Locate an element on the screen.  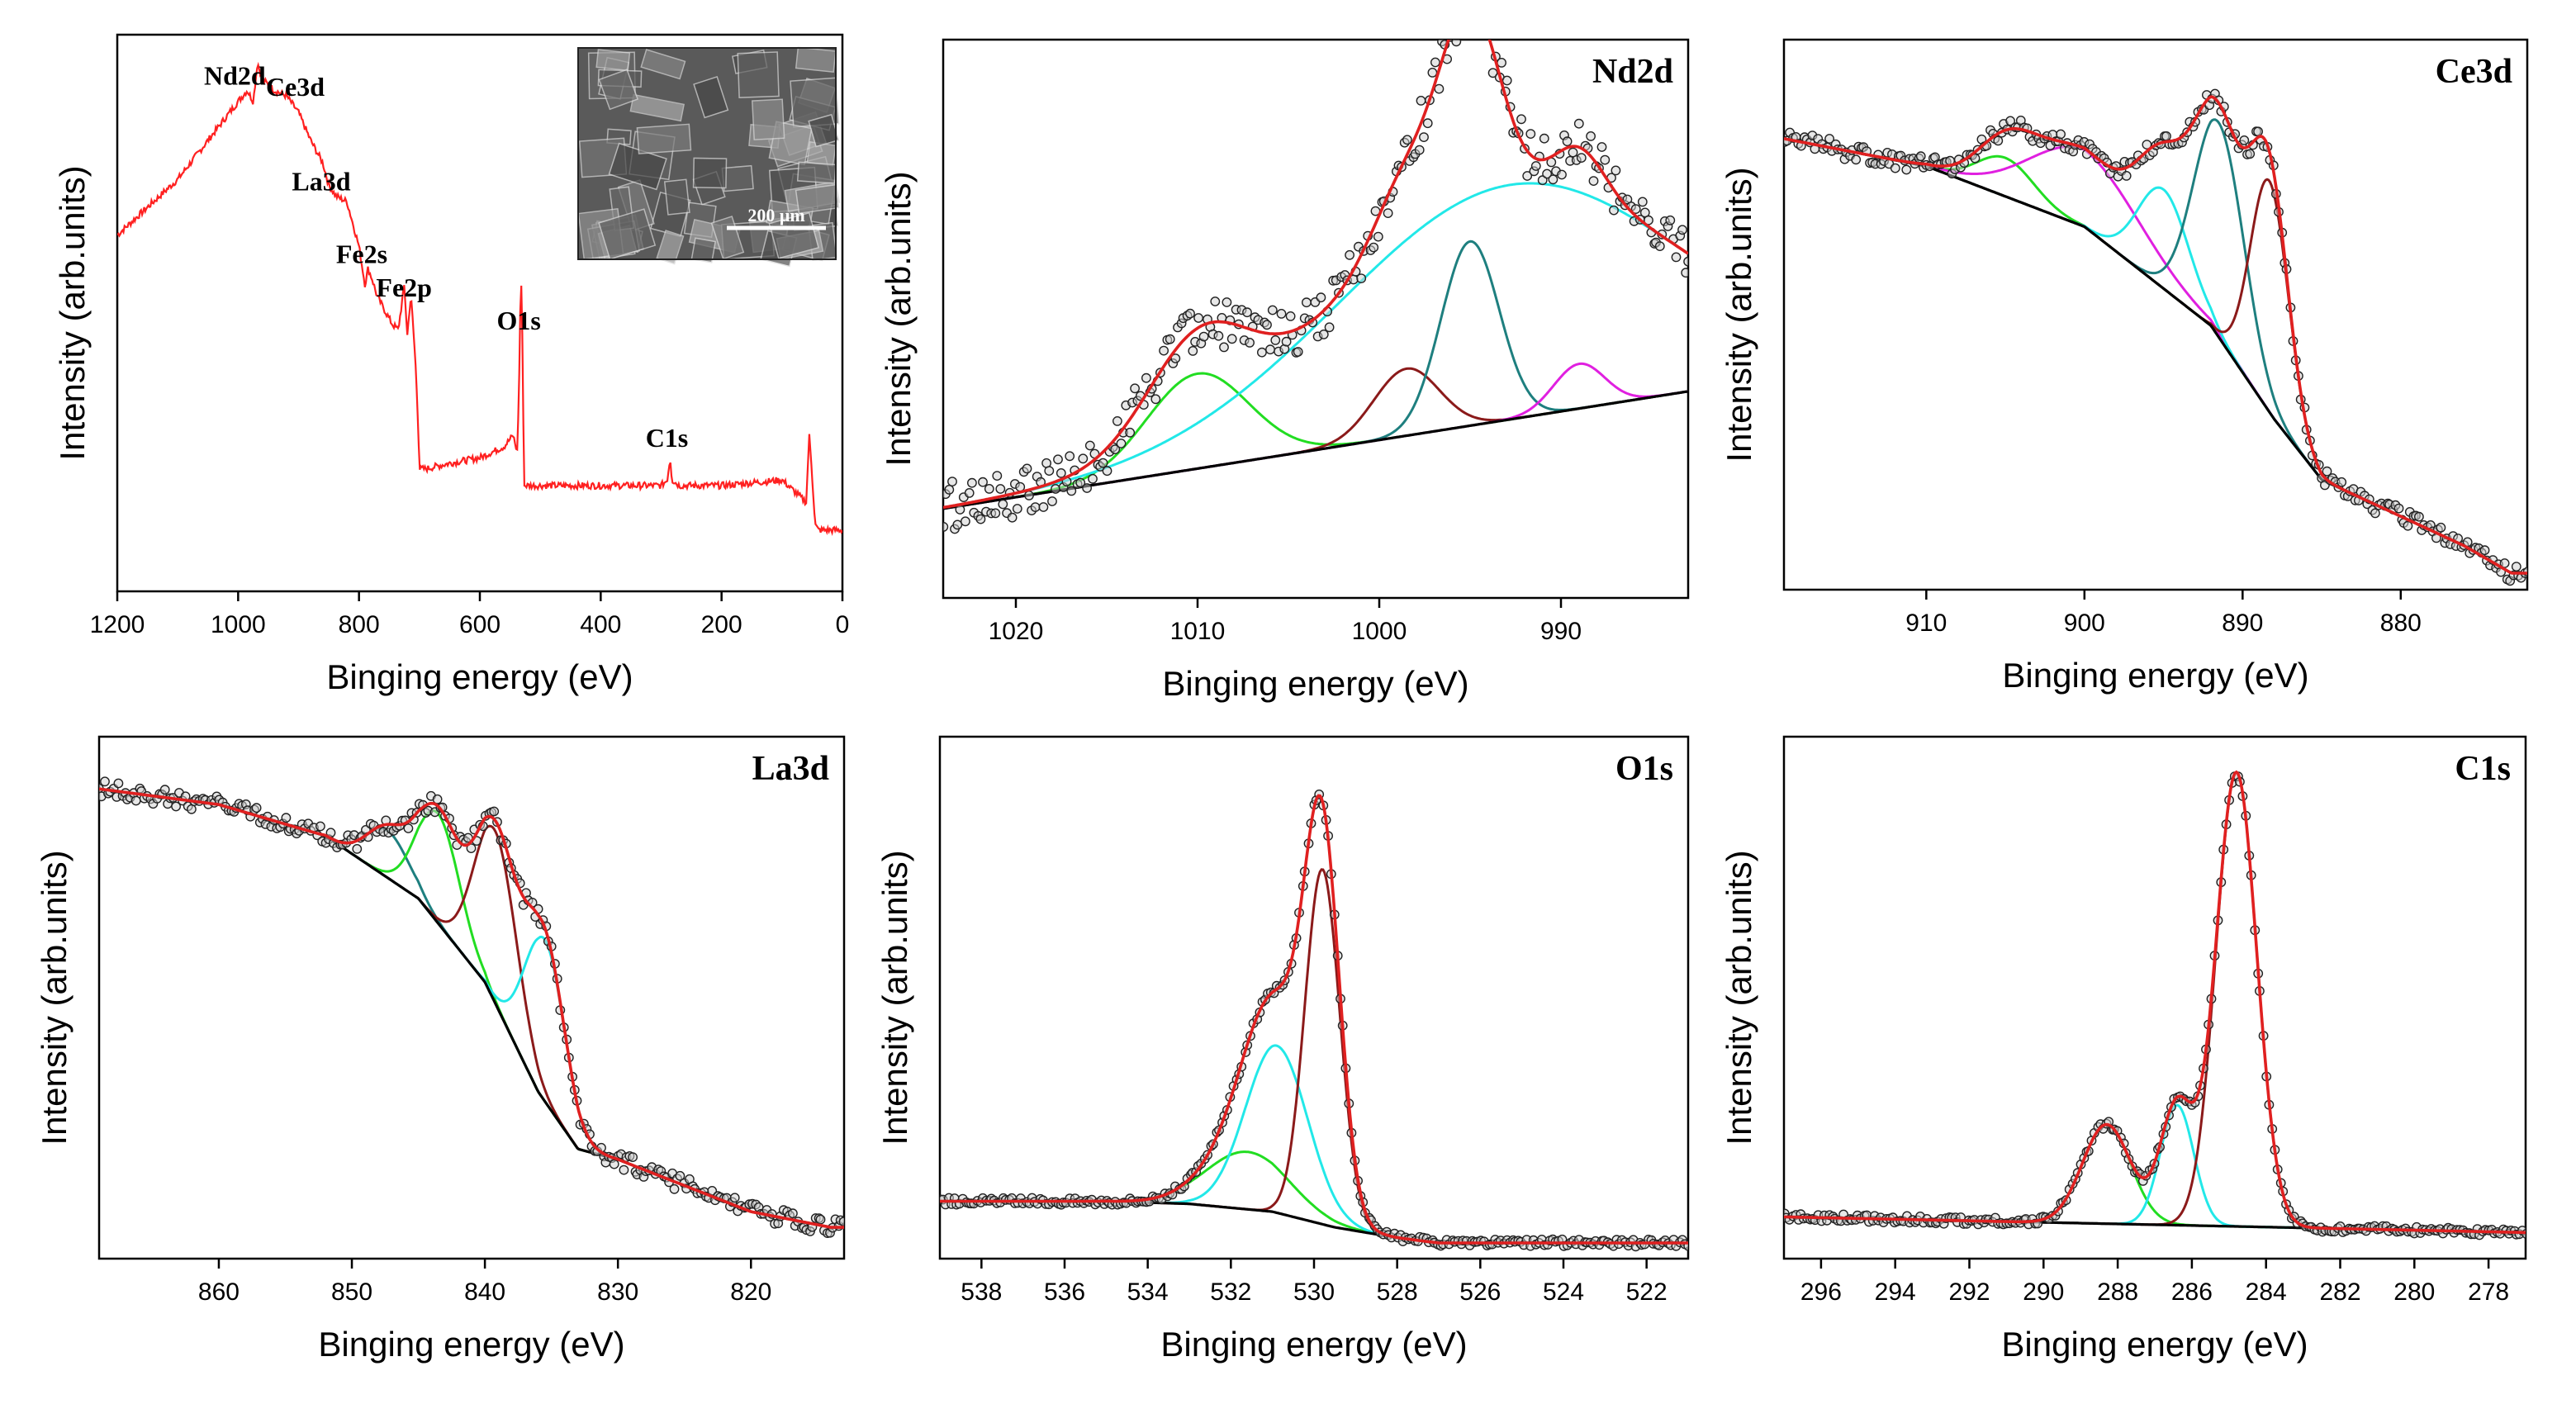
panel-title: La3d is located at coordinates (790, 769).